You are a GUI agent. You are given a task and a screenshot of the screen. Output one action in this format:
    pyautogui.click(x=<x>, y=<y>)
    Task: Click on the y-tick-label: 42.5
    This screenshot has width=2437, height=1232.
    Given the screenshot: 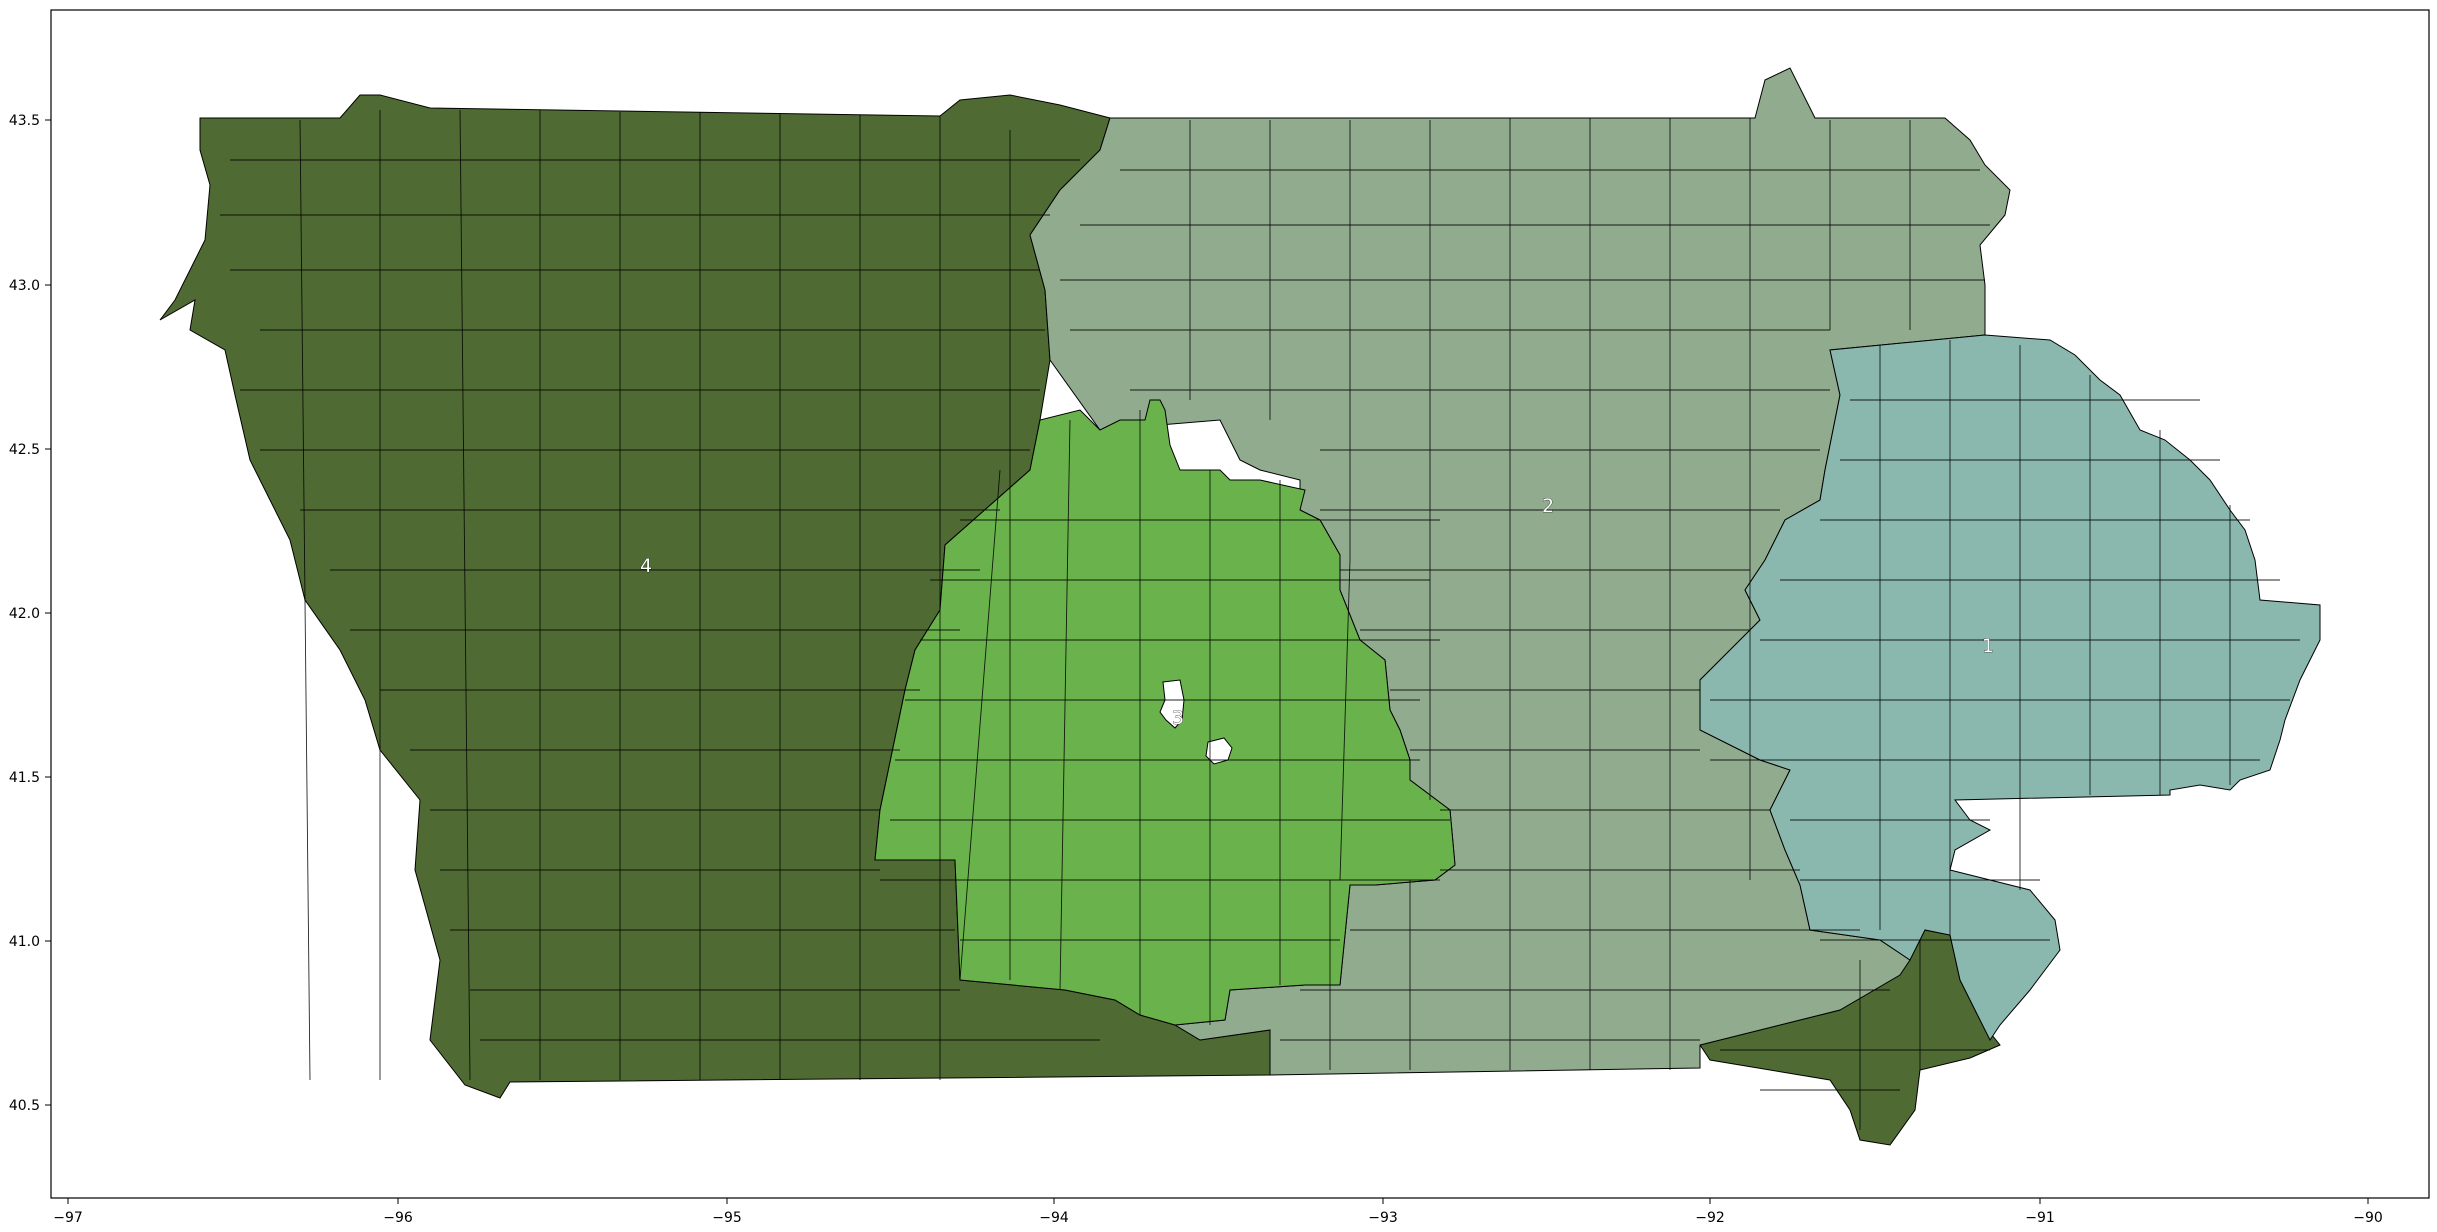 What is the action you would take?
    pyautogui.click(x=24, y=450)
    